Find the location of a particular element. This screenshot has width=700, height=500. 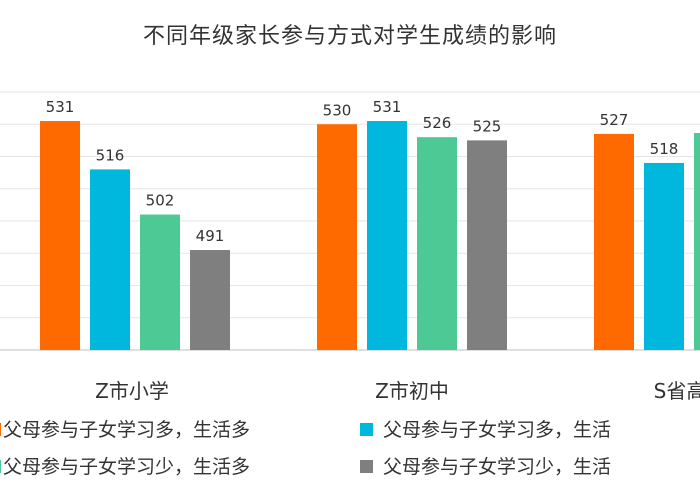

data-label: 518 is located at coordinates (664, 149).